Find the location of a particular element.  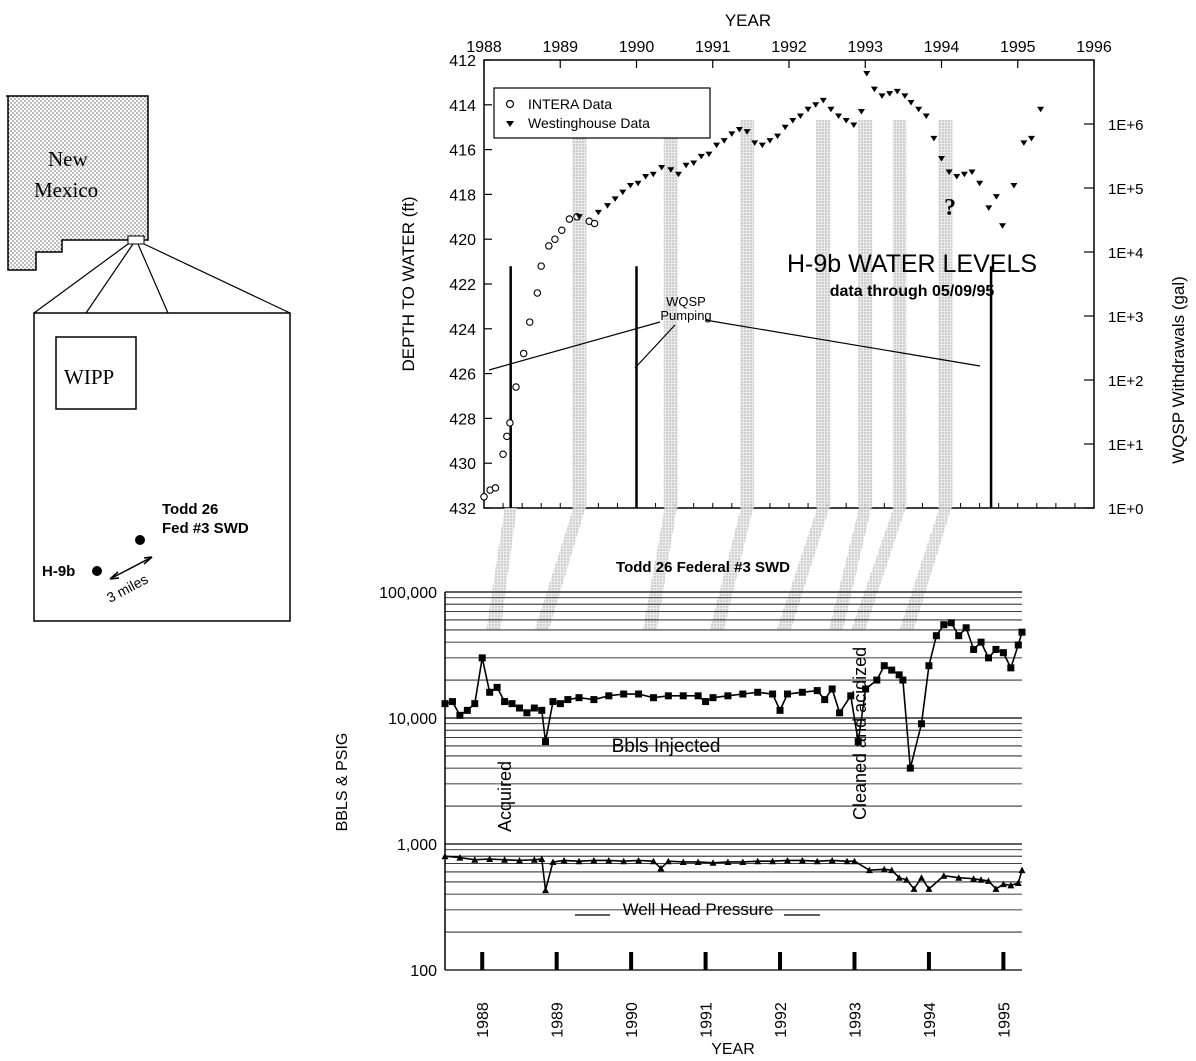

chart-title-line2: data through 05/09/95 is located at coordinates (912, 291).